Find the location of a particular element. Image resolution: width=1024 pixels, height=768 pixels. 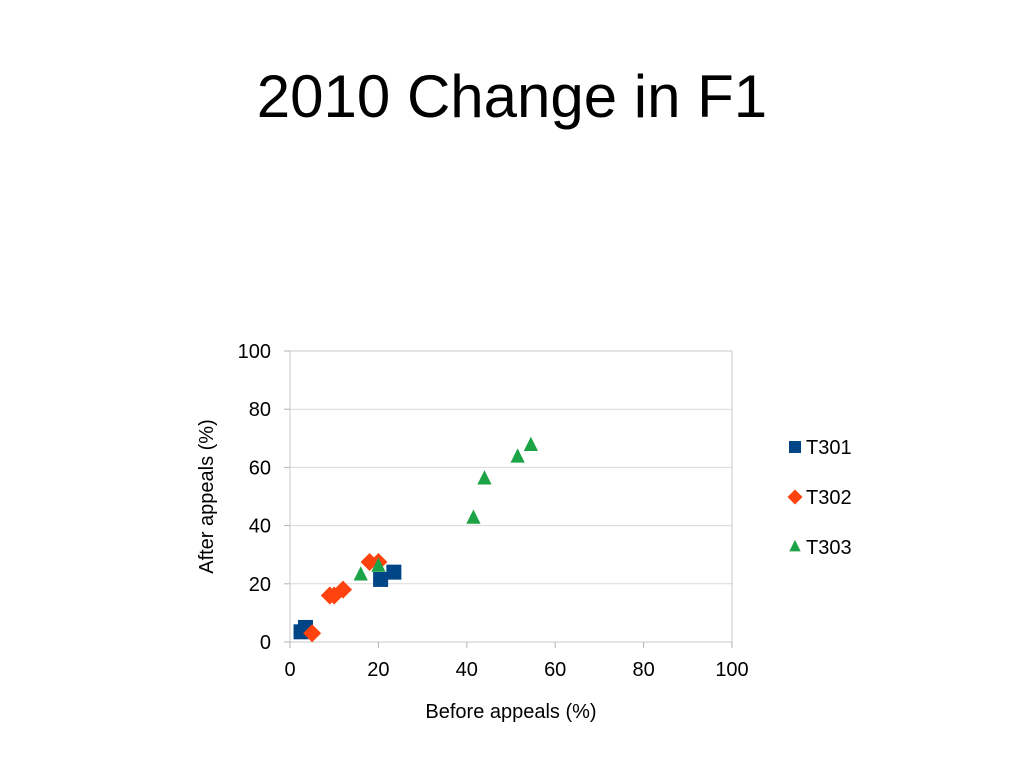

legend: T301 T302 T303 is located at coordinates (819, 498).